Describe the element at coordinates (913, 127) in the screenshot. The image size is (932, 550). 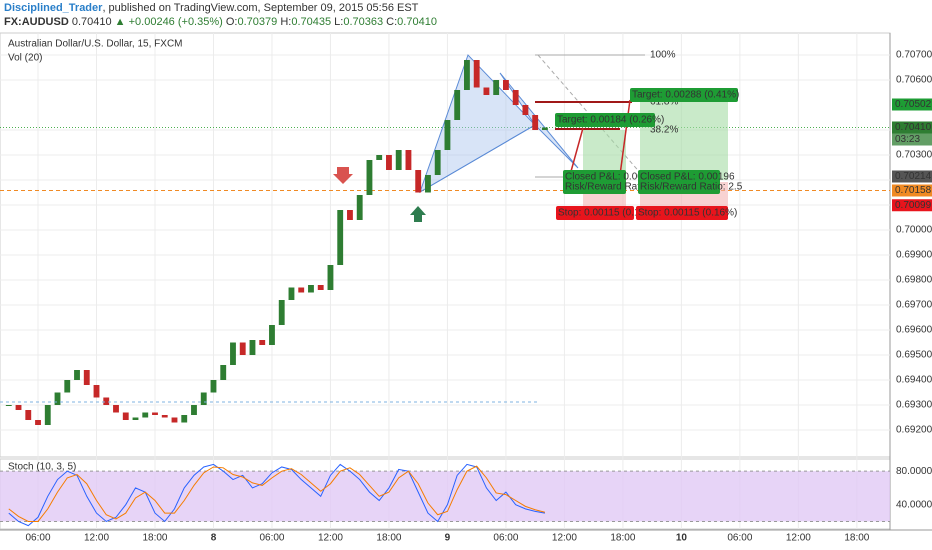
I see `price-label: 0.70410` at that location.